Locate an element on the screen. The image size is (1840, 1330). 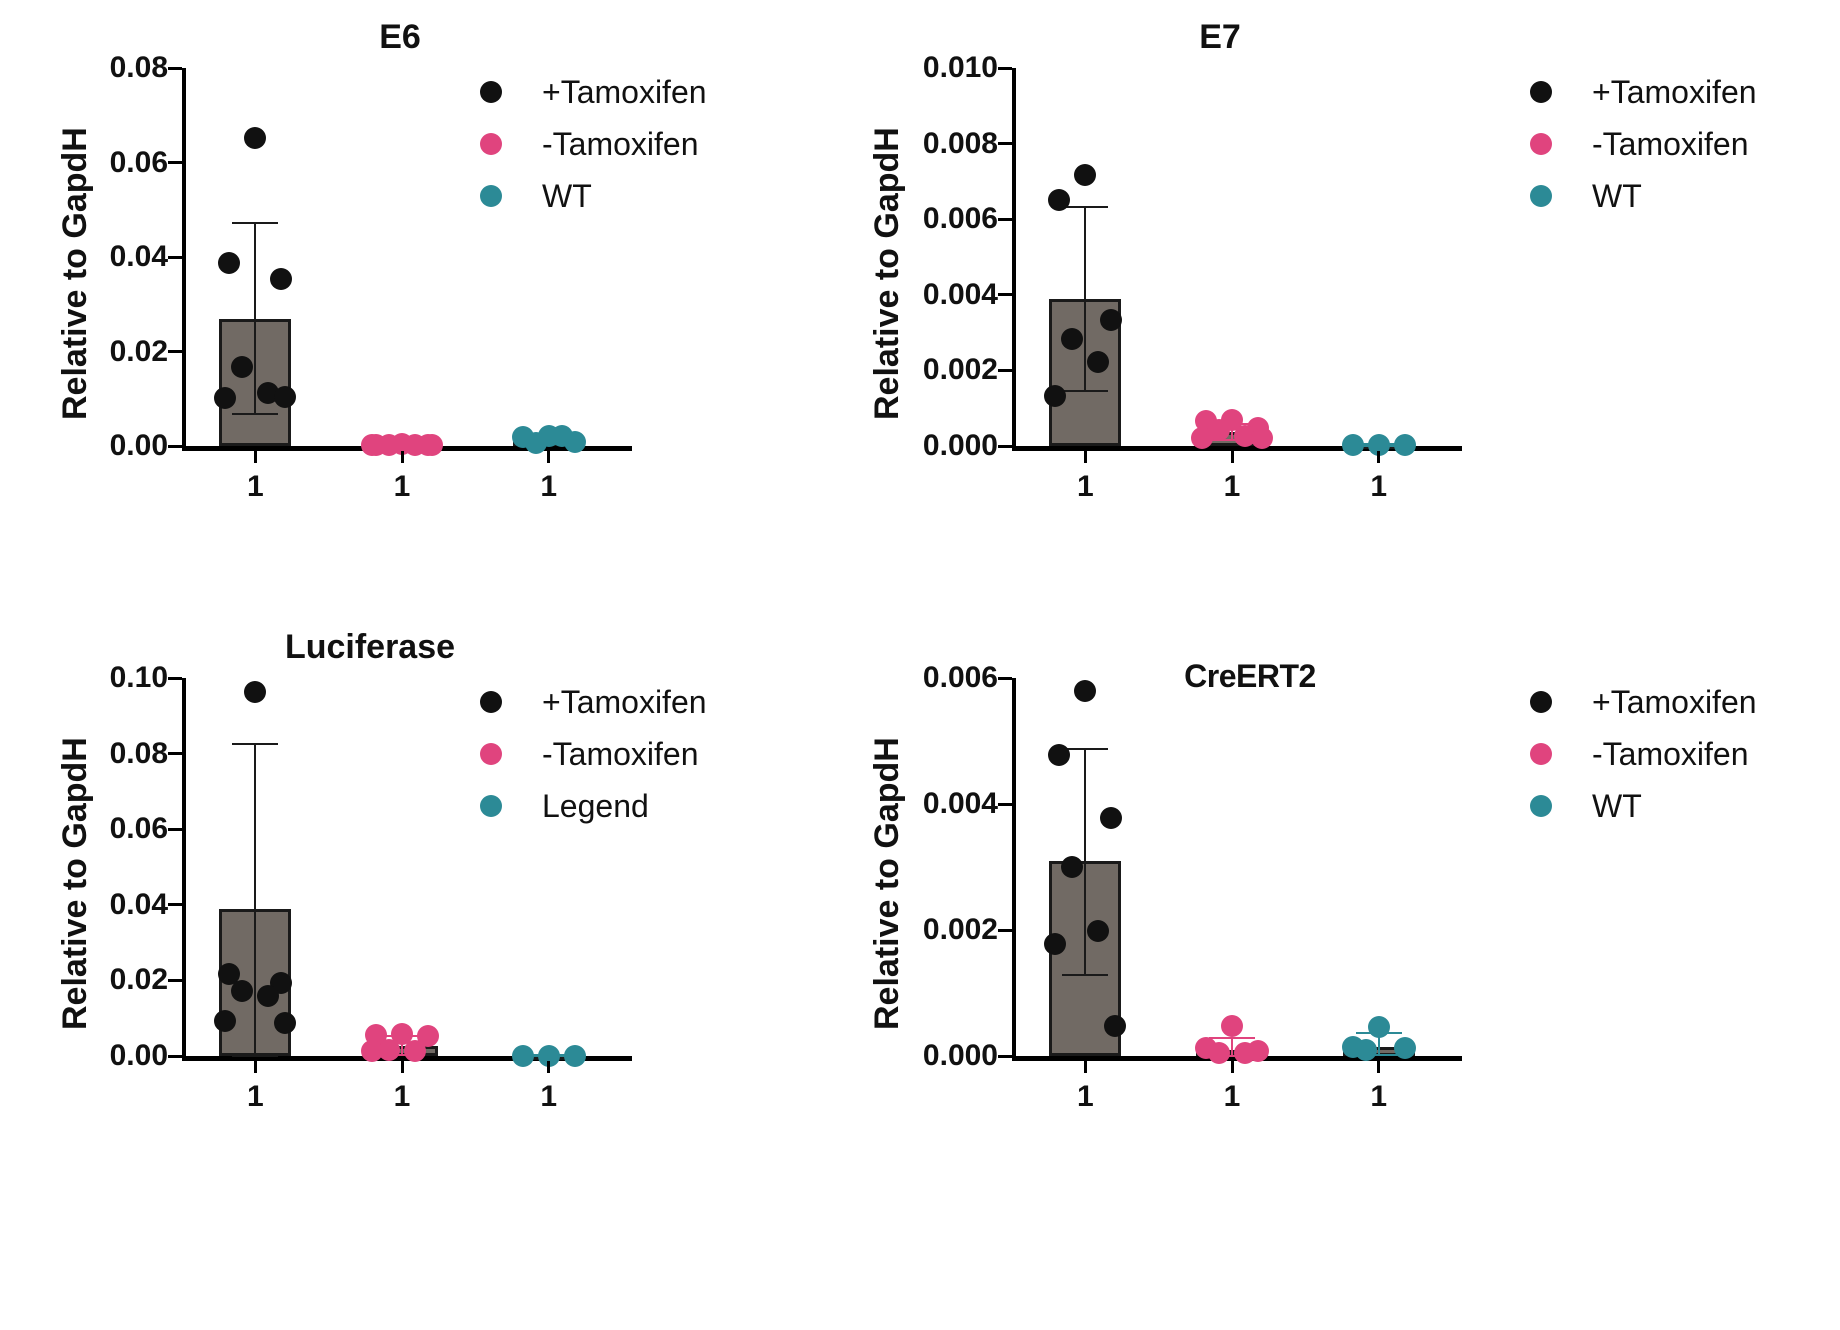
legend-e7: +Tamoxifen -Tamoxifen WT is located at coordinates (1680, 147).